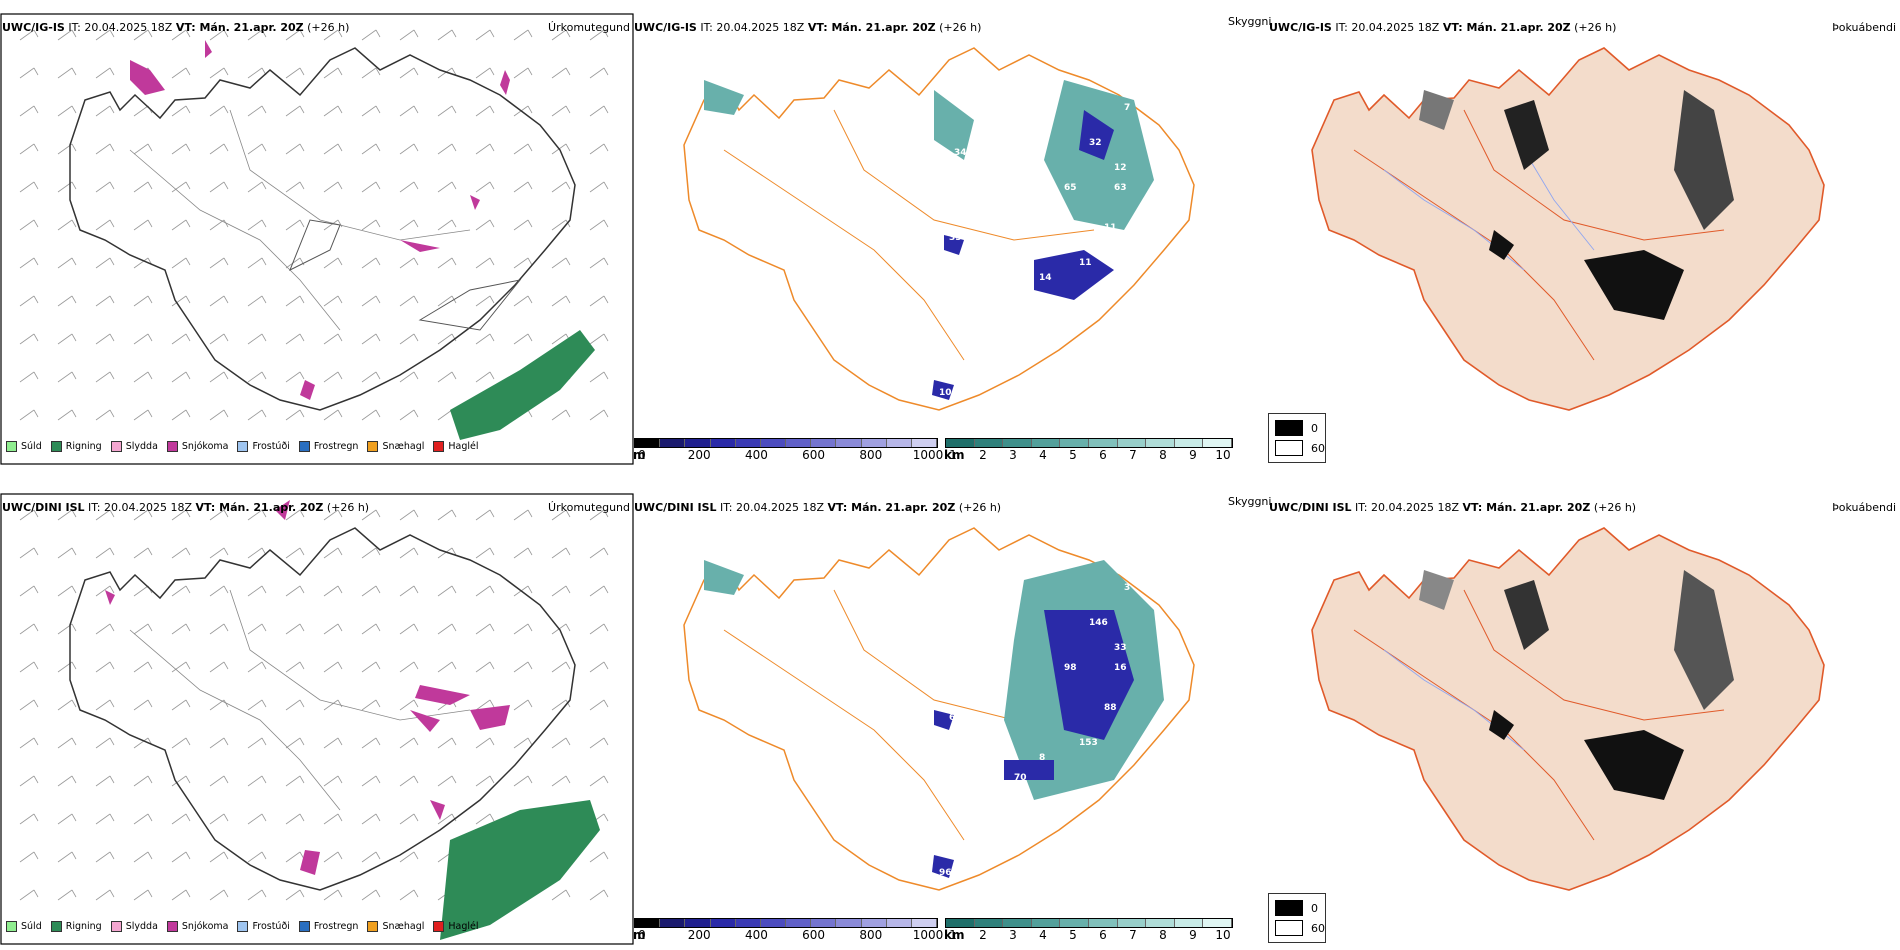 This screenshot has width=1900, height=950. Describe the element at coordinates (998, 818) in the screenshot. I see `cloud-top-number: 158` at that location.